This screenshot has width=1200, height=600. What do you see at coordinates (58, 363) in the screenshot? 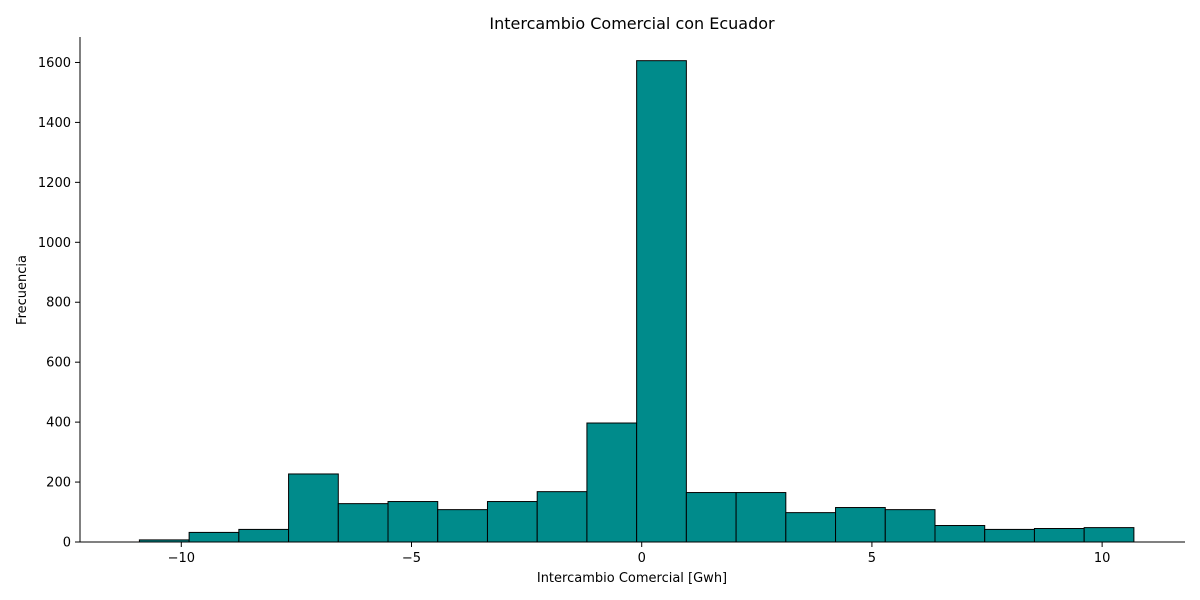
I see `y-tick-label: 600` at bounding box center [58, 363].